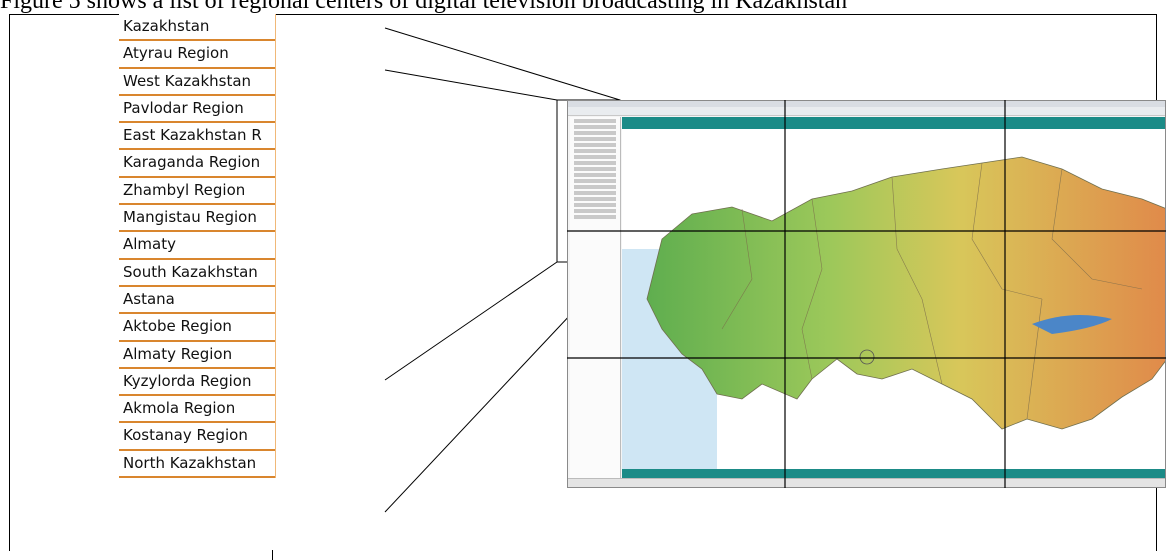 This screenshot has height=560, width=1166. I want to click on region-list-item: East Kazakhstan R, so click(197, 137).